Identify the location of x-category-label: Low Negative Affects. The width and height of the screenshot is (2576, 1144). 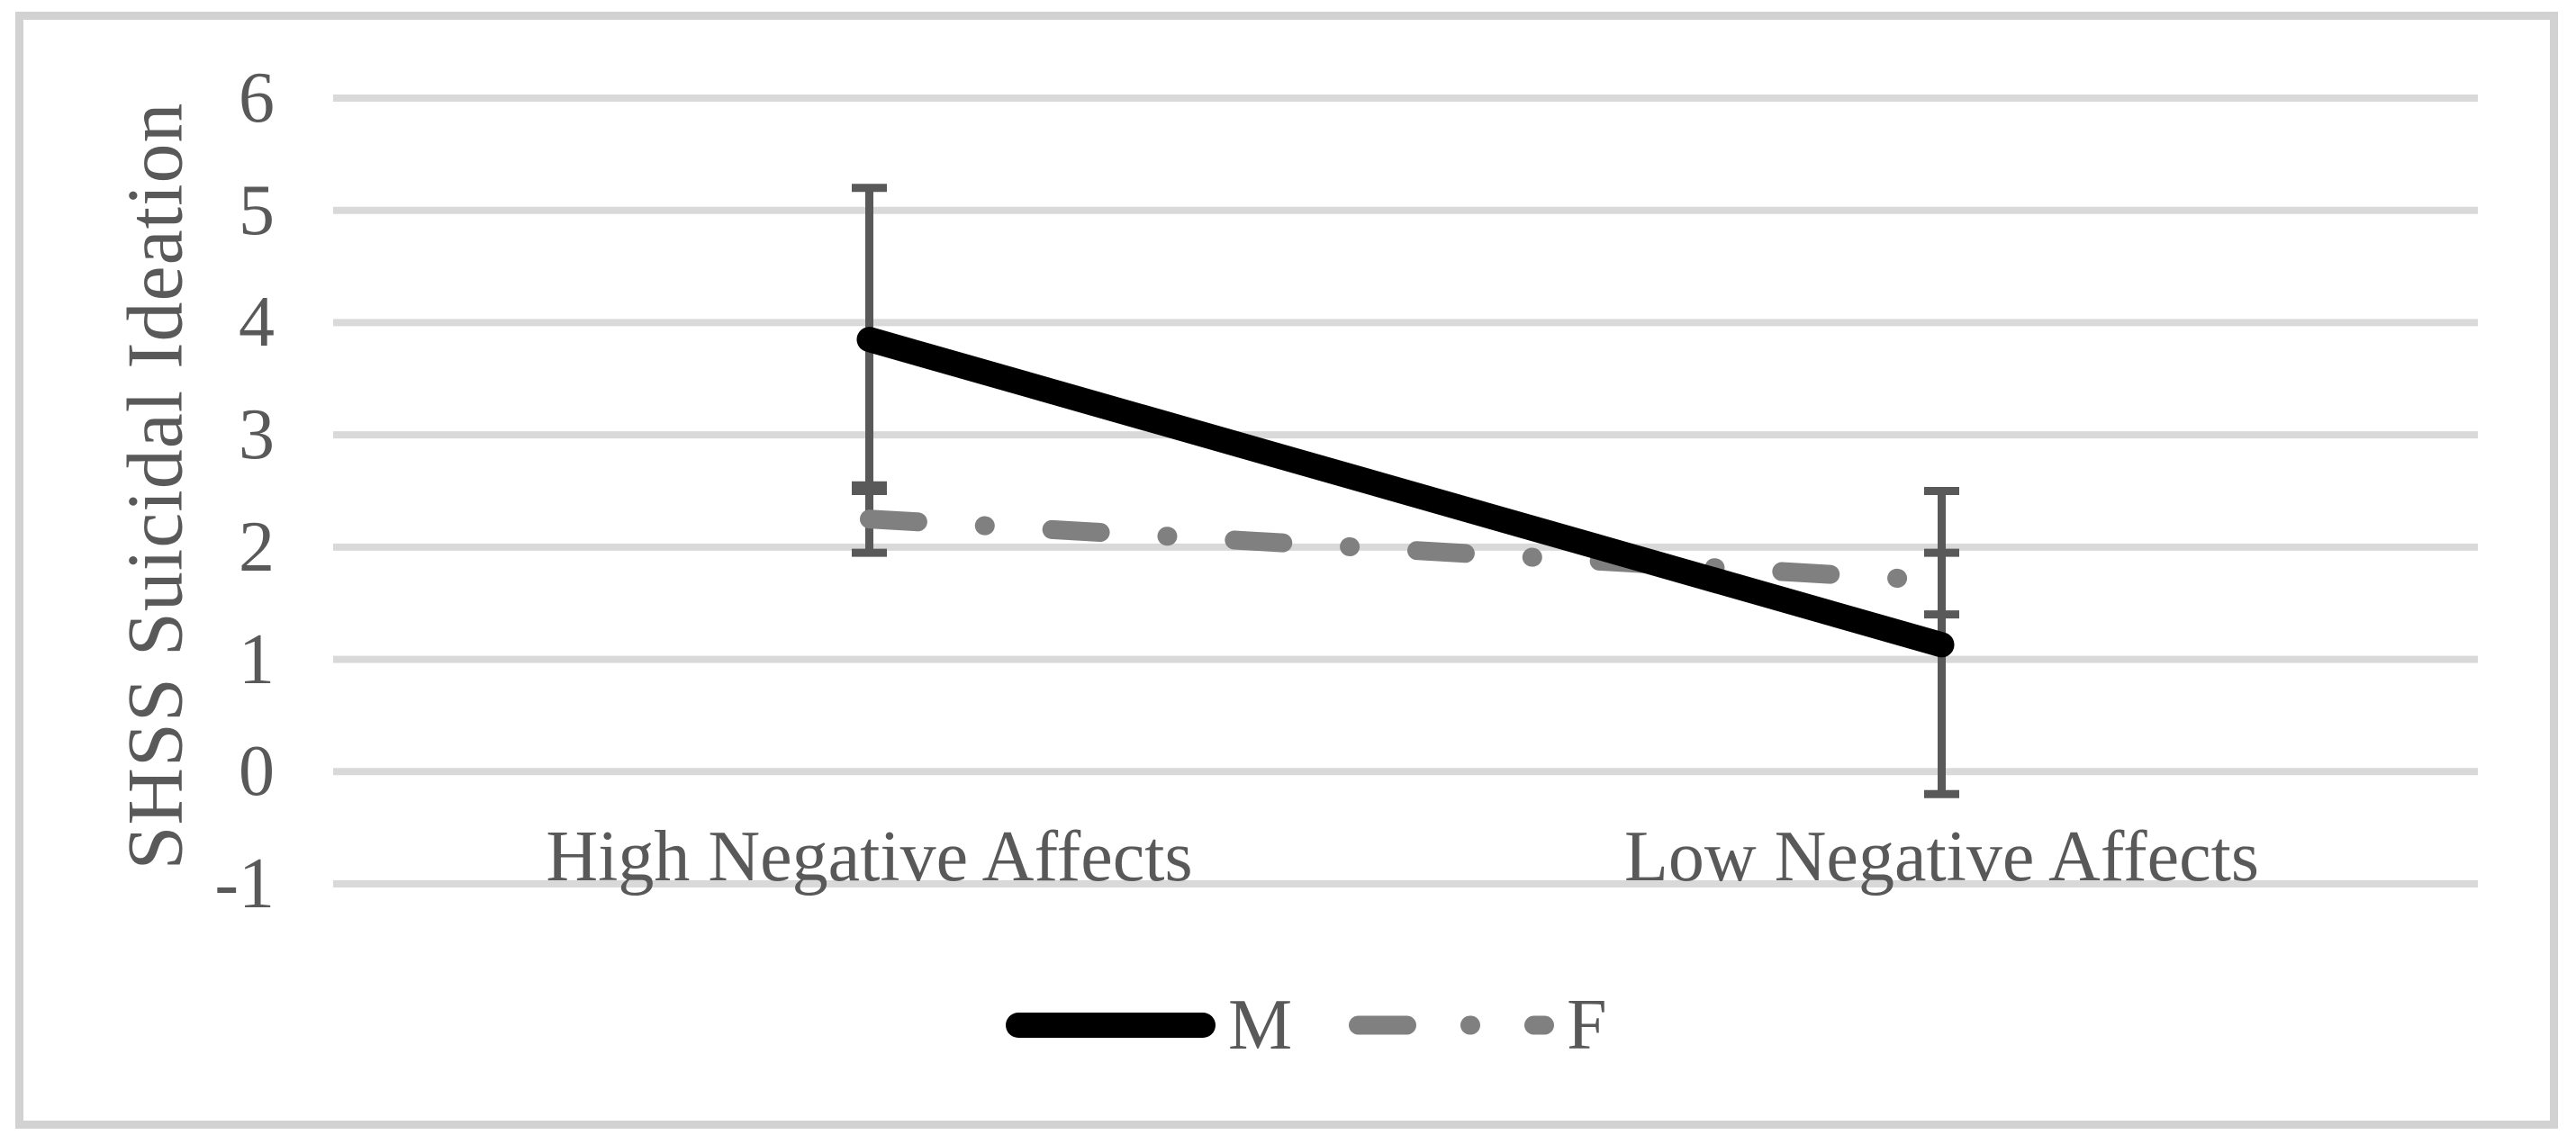
(1941, 856).